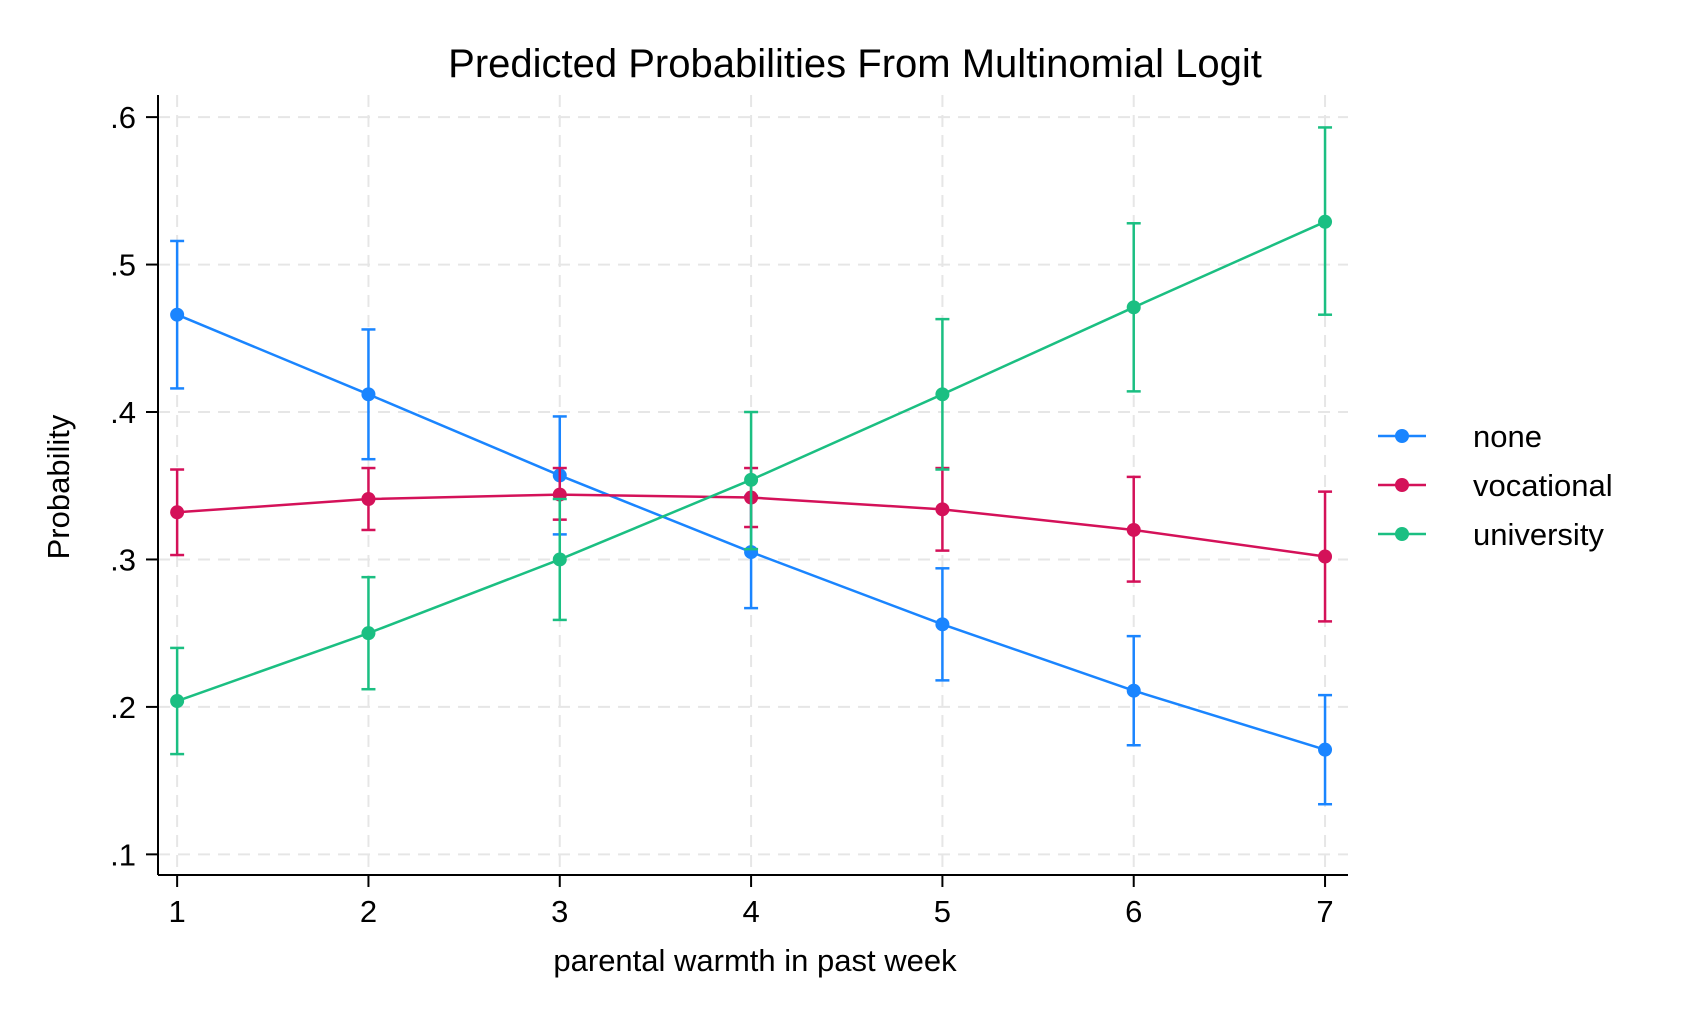  I want to click on legend-item-none: none, so click(1460, 436).